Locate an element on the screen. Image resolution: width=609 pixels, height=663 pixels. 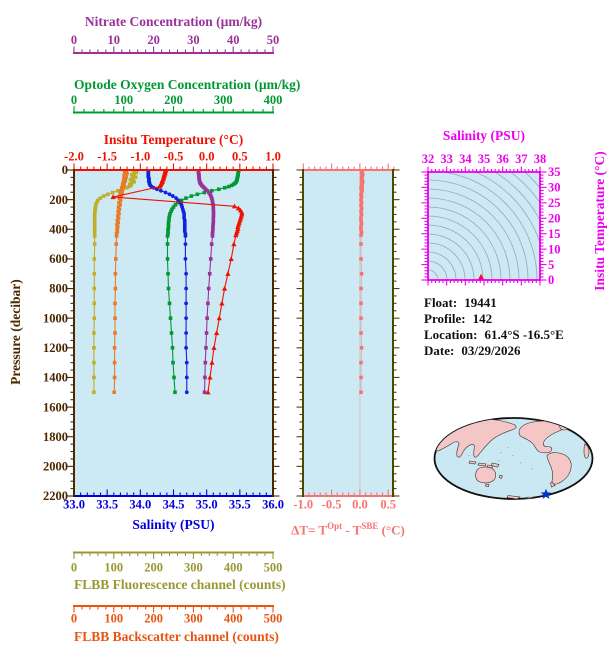
location-label: Location: is located at coordinates (451, 334).